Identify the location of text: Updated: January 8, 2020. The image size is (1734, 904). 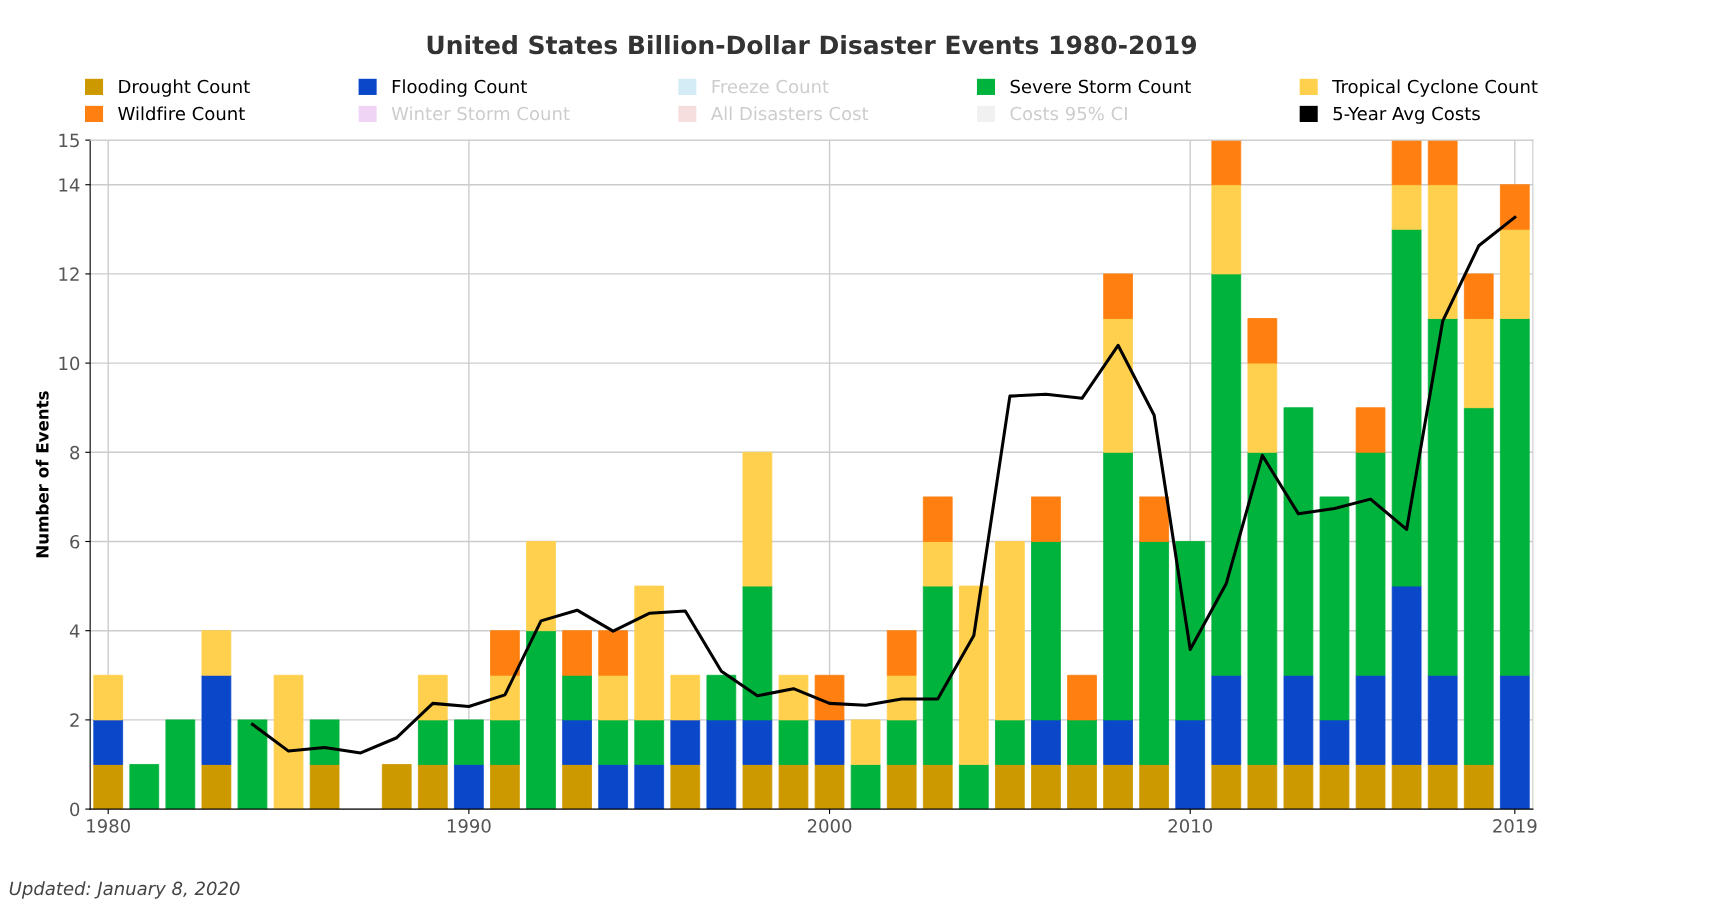
(124, 890).